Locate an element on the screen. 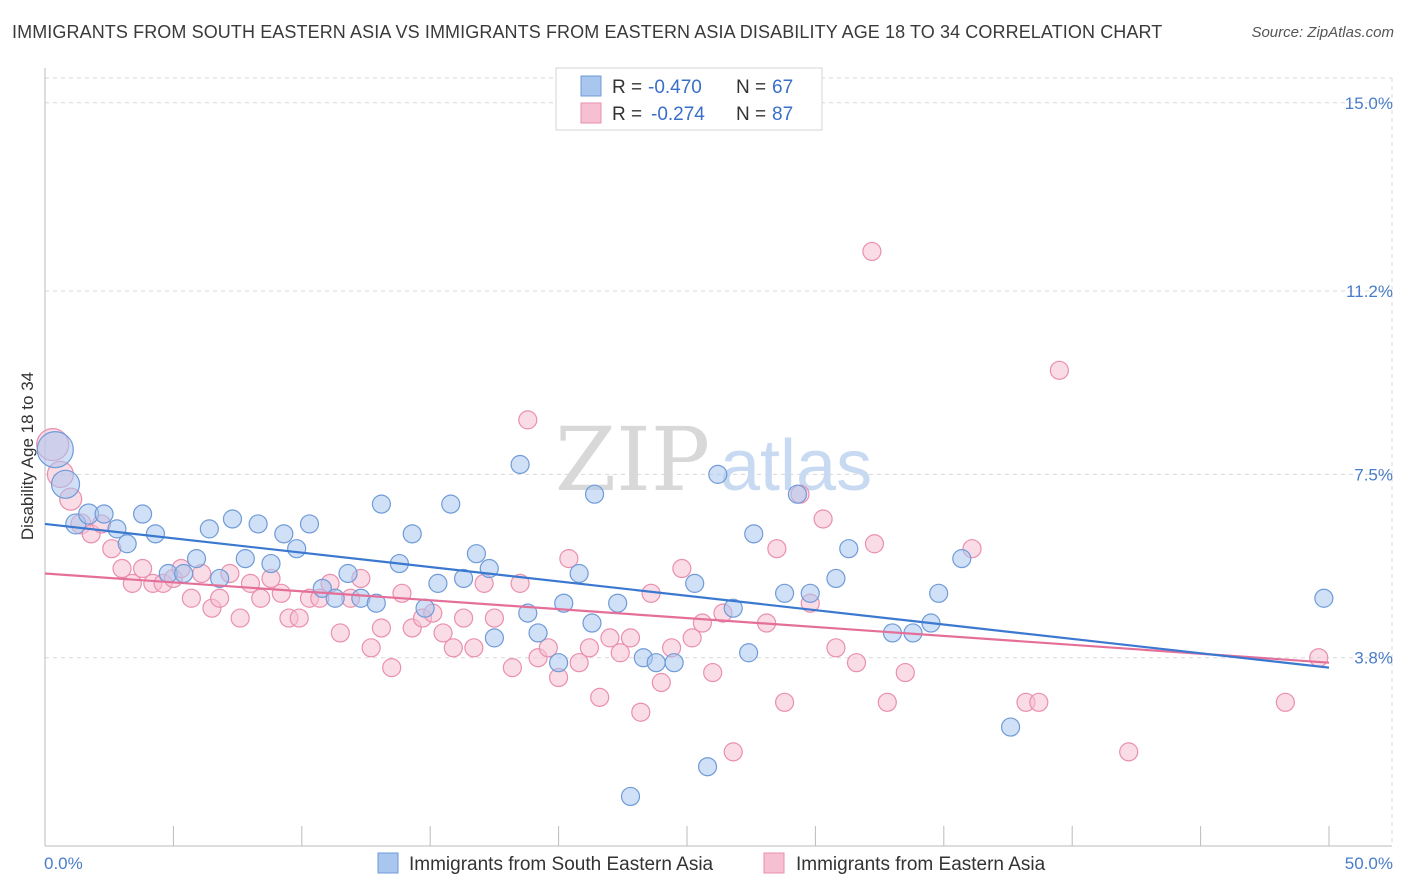 Image resolution: width=1406 pixels, height=892 pixels. legend-box: R = -0.470 N = 67 R = -0.274 N = 87 is located at coordinates (689, 99).